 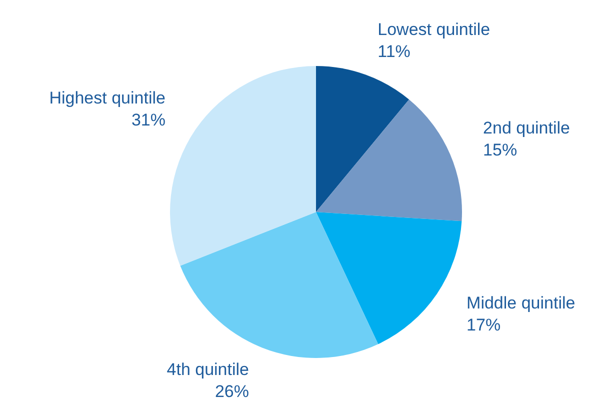 What do you see at coordinates (207, 370) in the screenshot?
I see `slice-label: 4th quintile` at bounding box center [207, 370].